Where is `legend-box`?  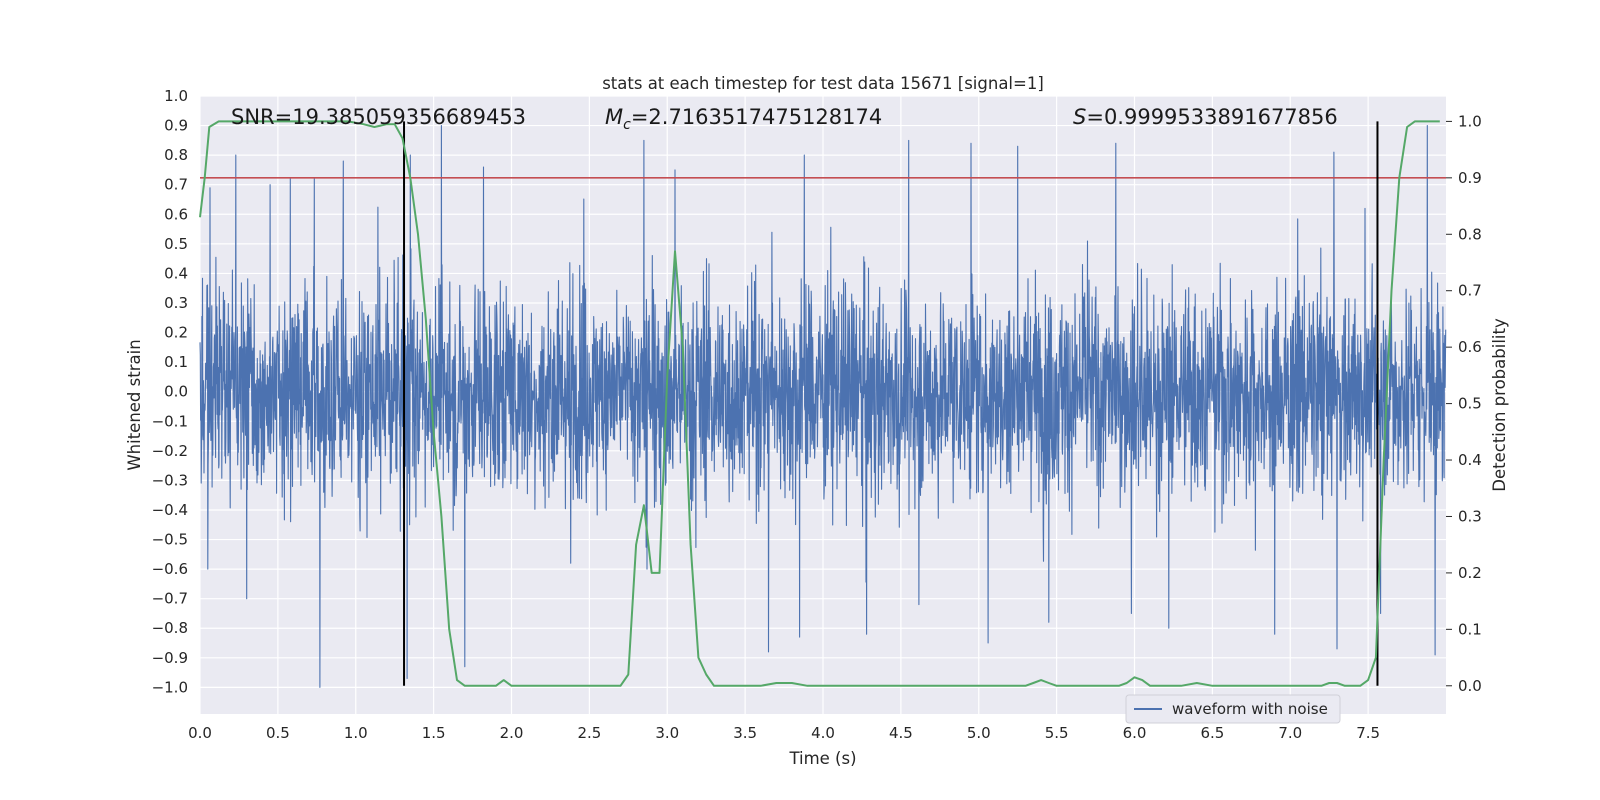 legend-box is located at coordinates (1233, 709).